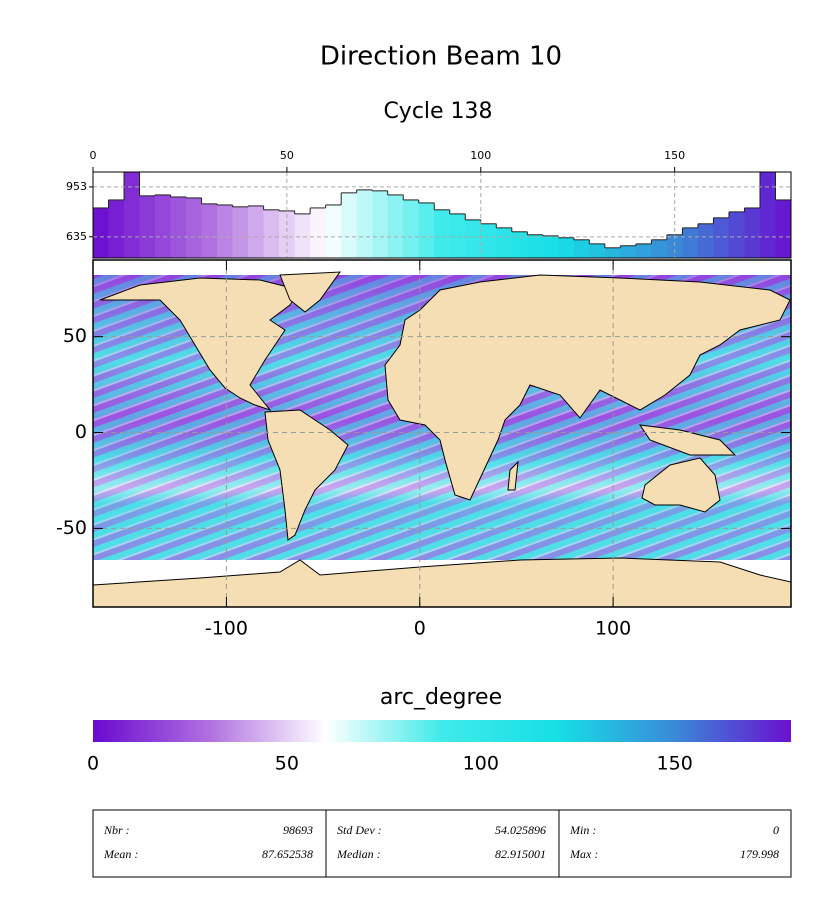 The width and height of the screenshot is (833, 900). I want to click on africa-eurasia, so click(587, 387).